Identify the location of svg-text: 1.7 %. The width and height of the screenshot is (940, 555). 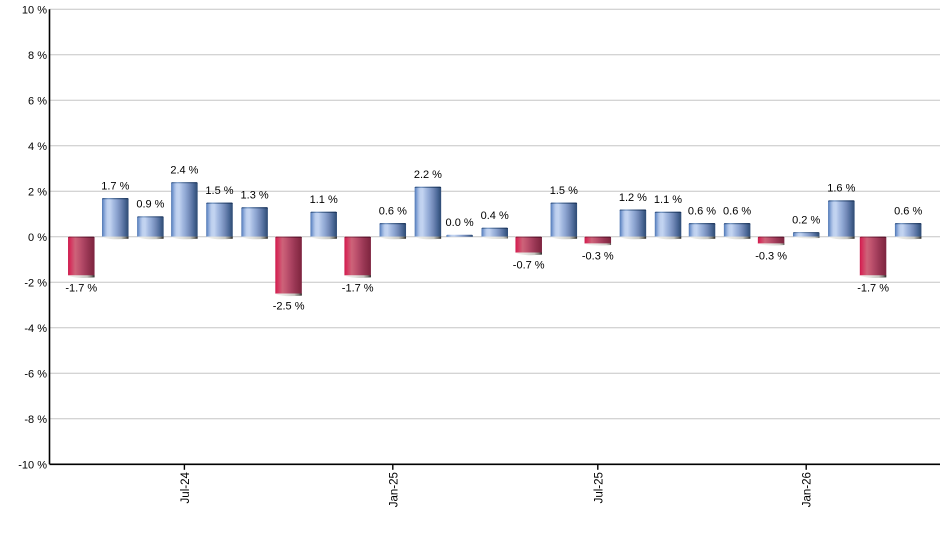
(115, 186).